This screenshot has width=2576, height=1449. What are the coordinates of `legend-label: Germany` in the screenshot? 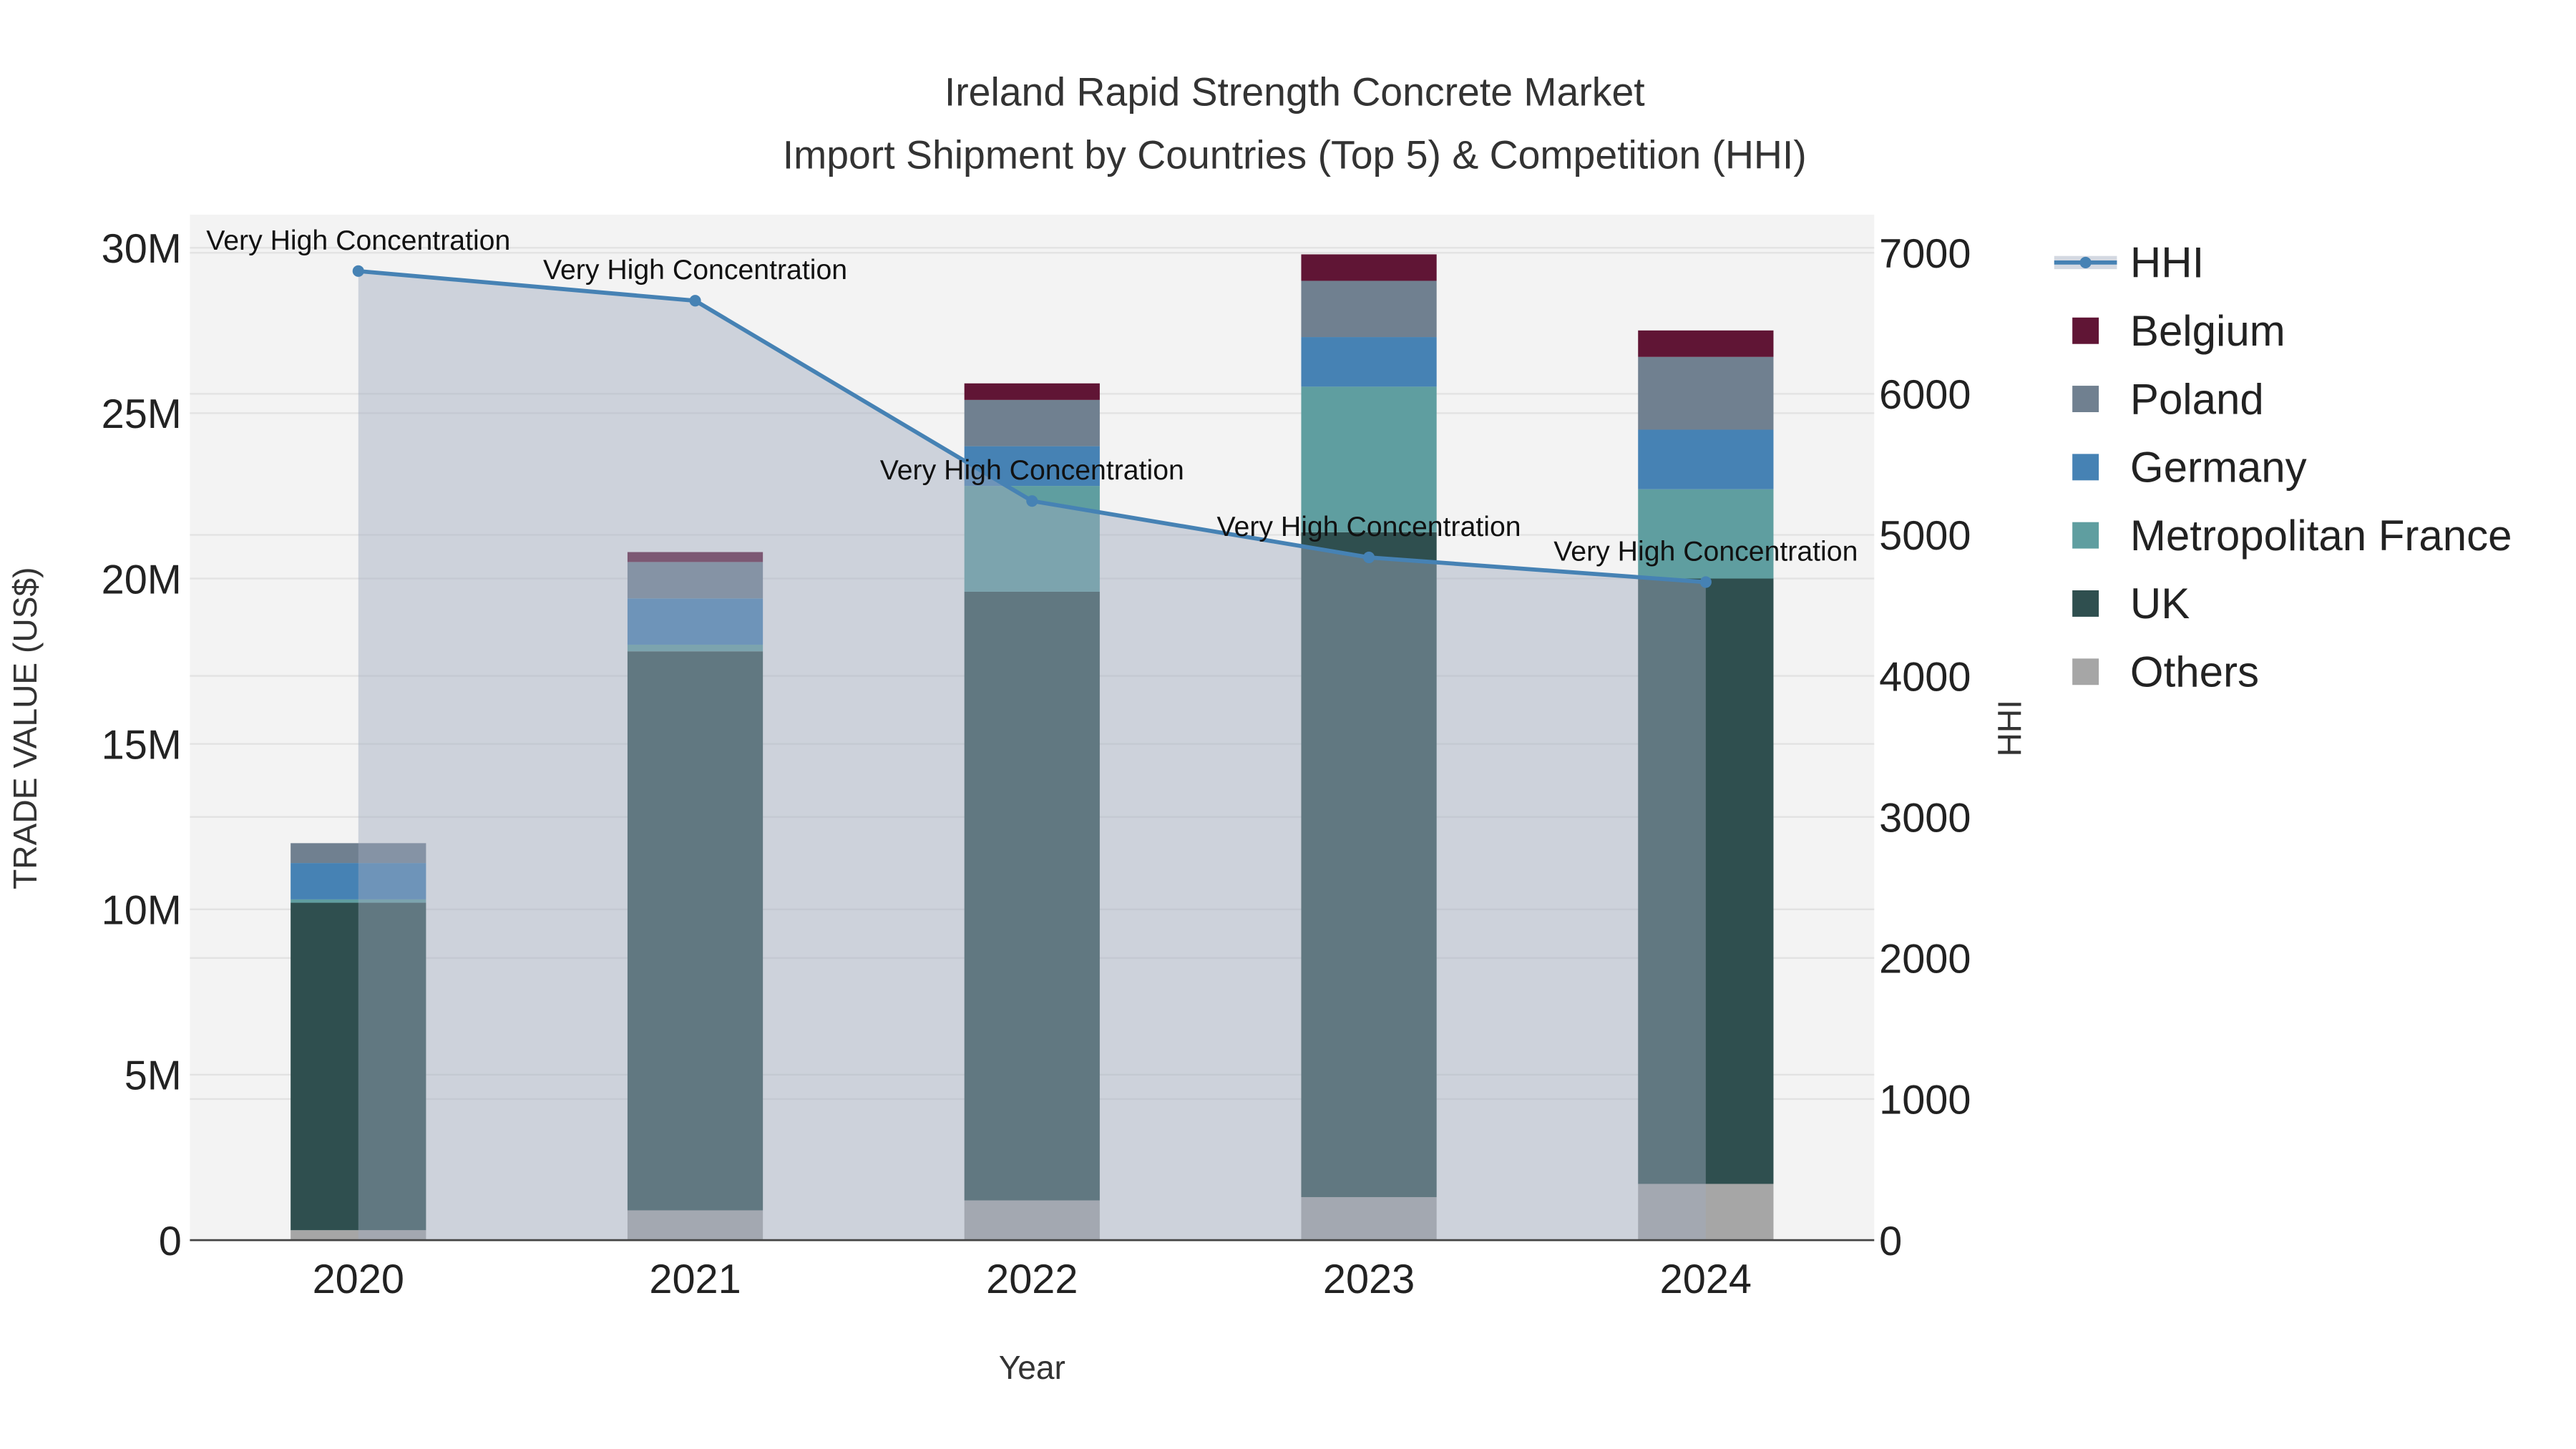 It's located at (2218, 468).